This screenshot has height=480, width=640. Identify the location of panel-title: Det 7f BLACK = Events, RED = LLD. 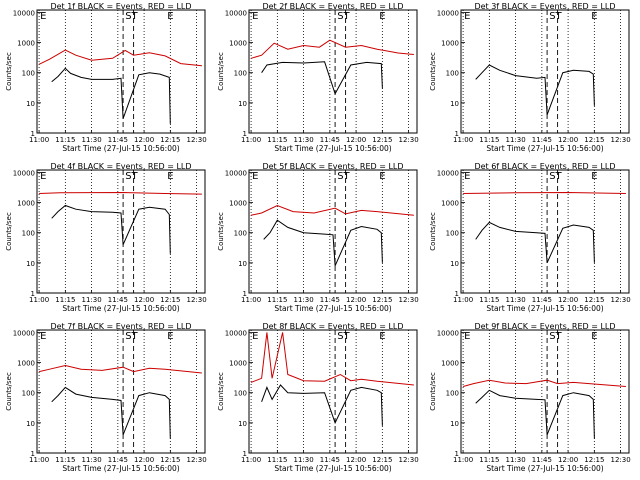
(120, 326).